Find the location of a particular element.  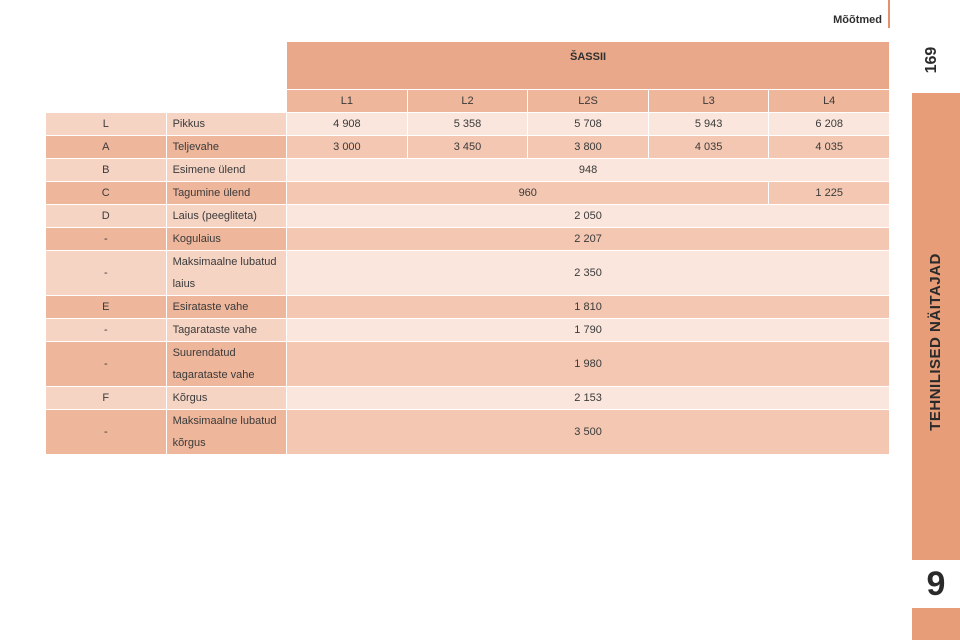

row-label: Teljevahe is located at coordinates (226, 147).